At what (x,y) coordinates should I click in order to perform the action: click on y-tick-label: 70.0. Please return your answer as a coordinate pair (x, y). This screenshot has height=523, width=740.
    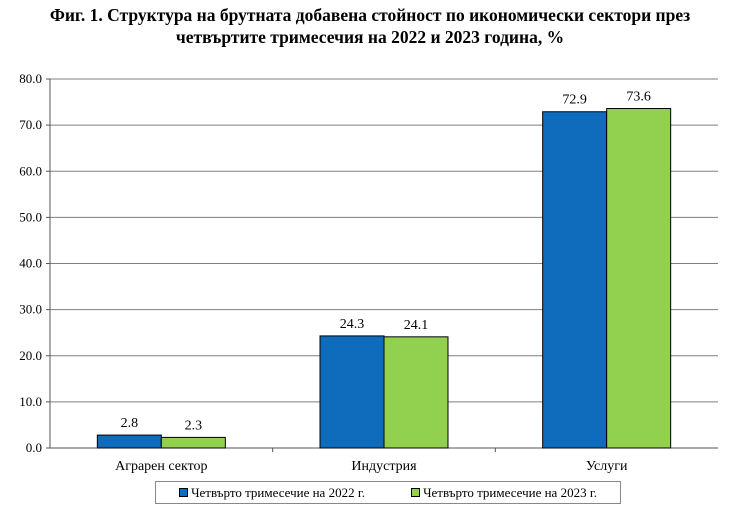
    Looking at the image, I should click on (30, 124).